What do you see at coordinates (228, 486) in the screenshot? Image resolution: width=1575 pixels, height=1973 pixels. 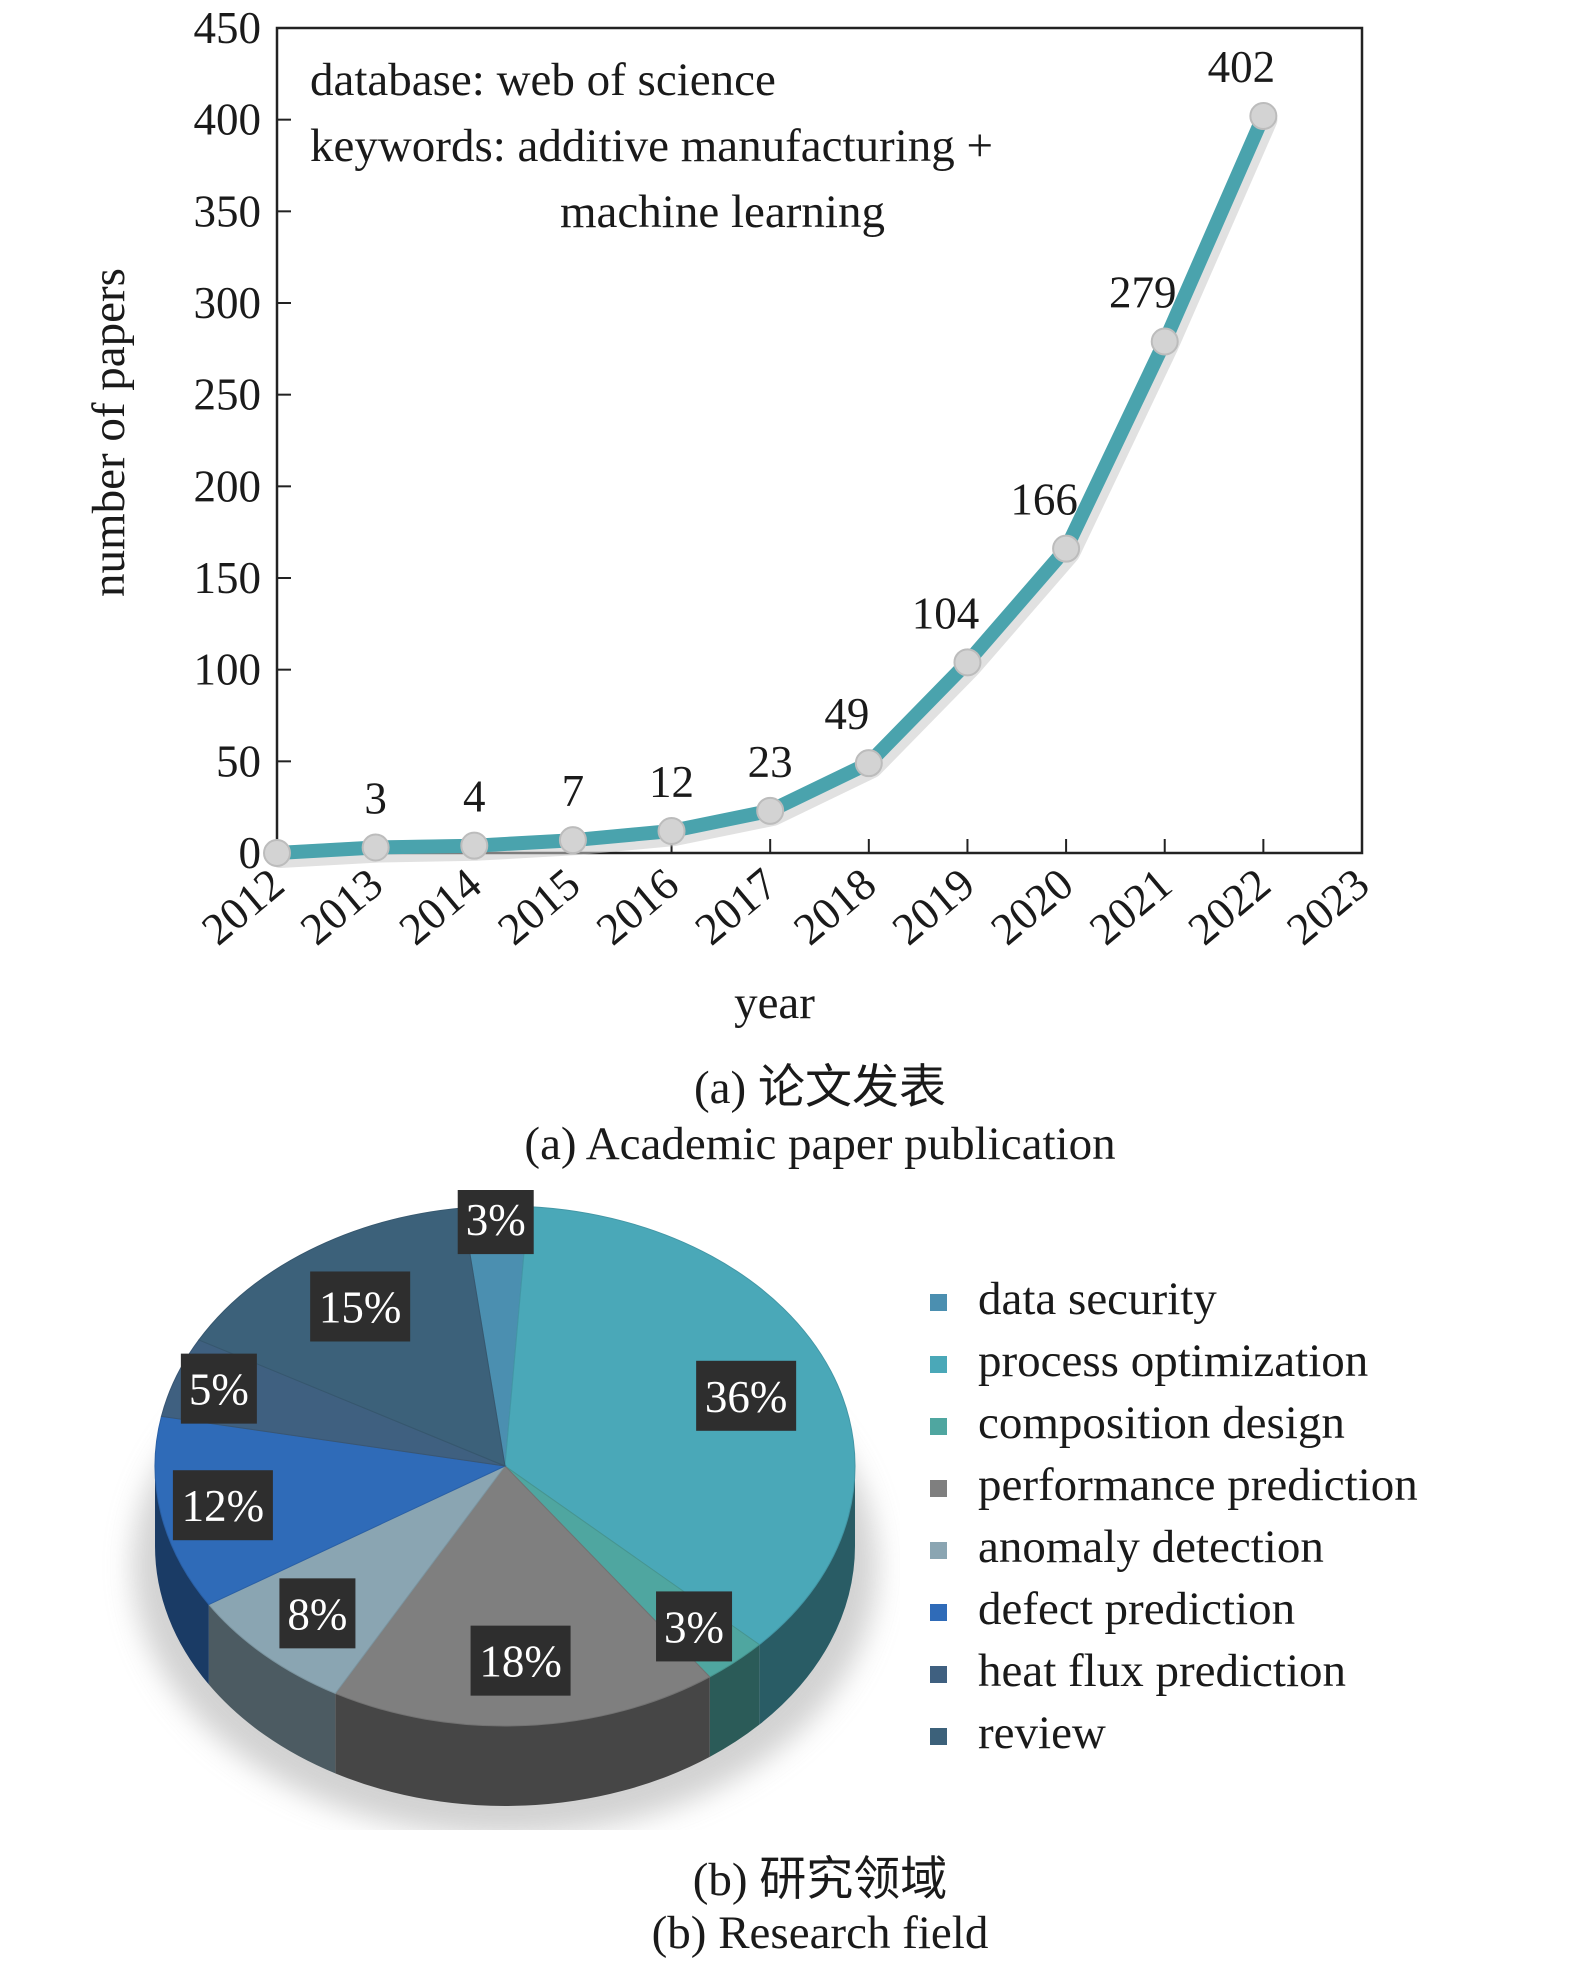 I see `y-tick-label: 200` at bounding box center [228, 486].